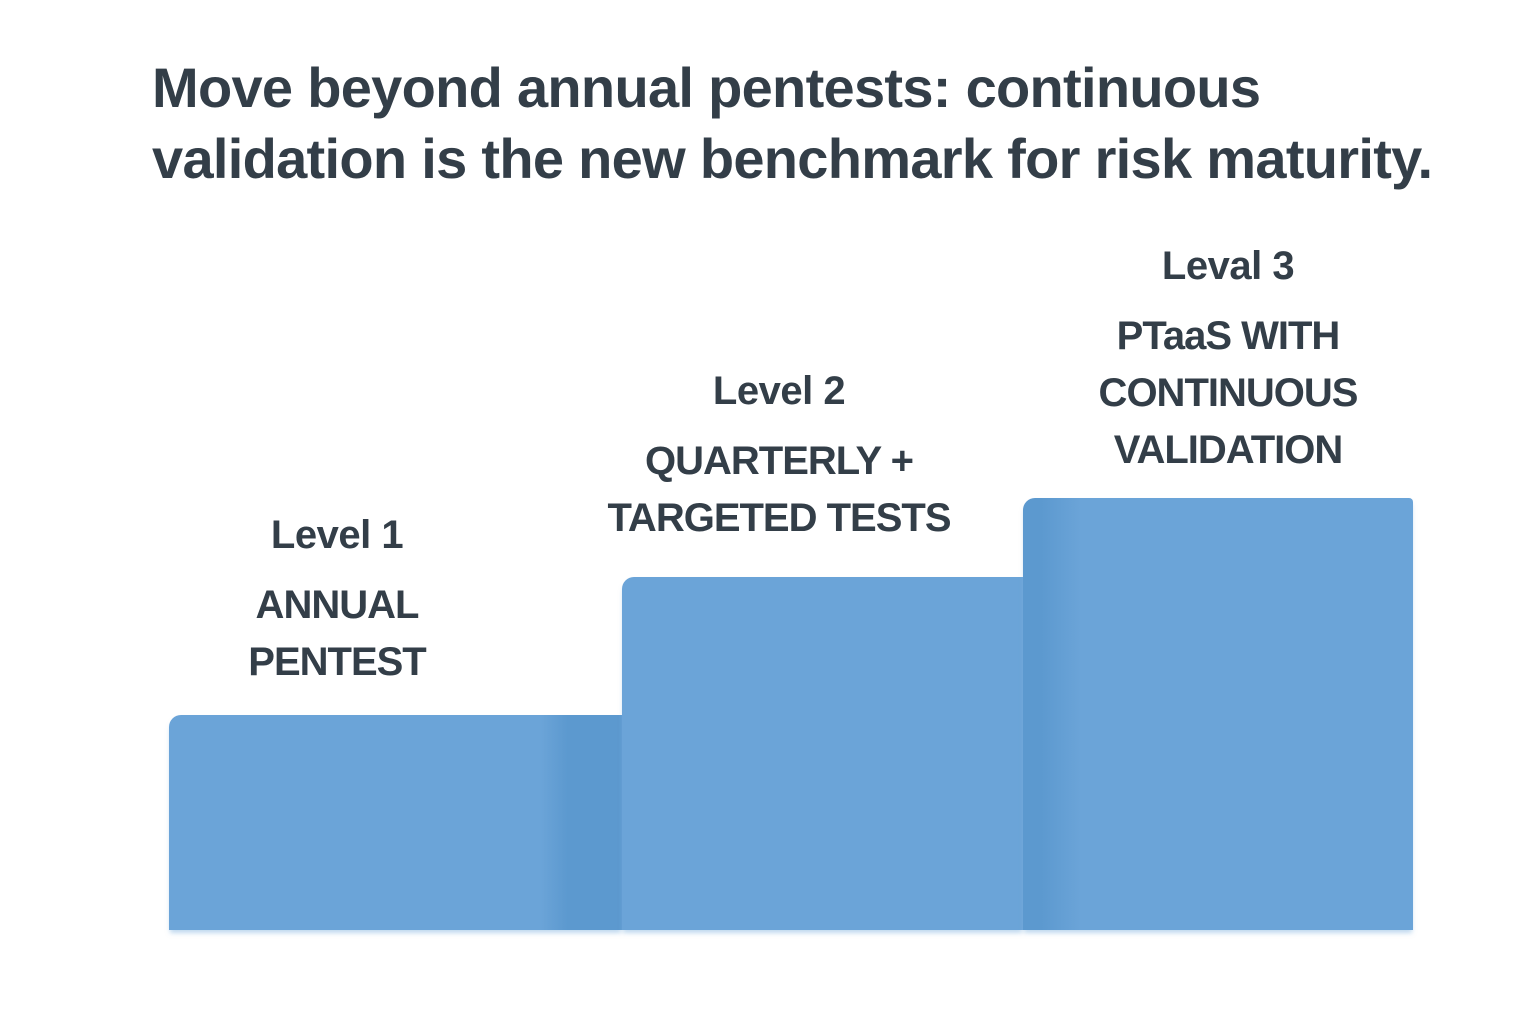 Image resolution: width=1536 pixels, height=1024 pixels. I want to click on level-1-description-line-1: ANNUAL, so click(337, 605).